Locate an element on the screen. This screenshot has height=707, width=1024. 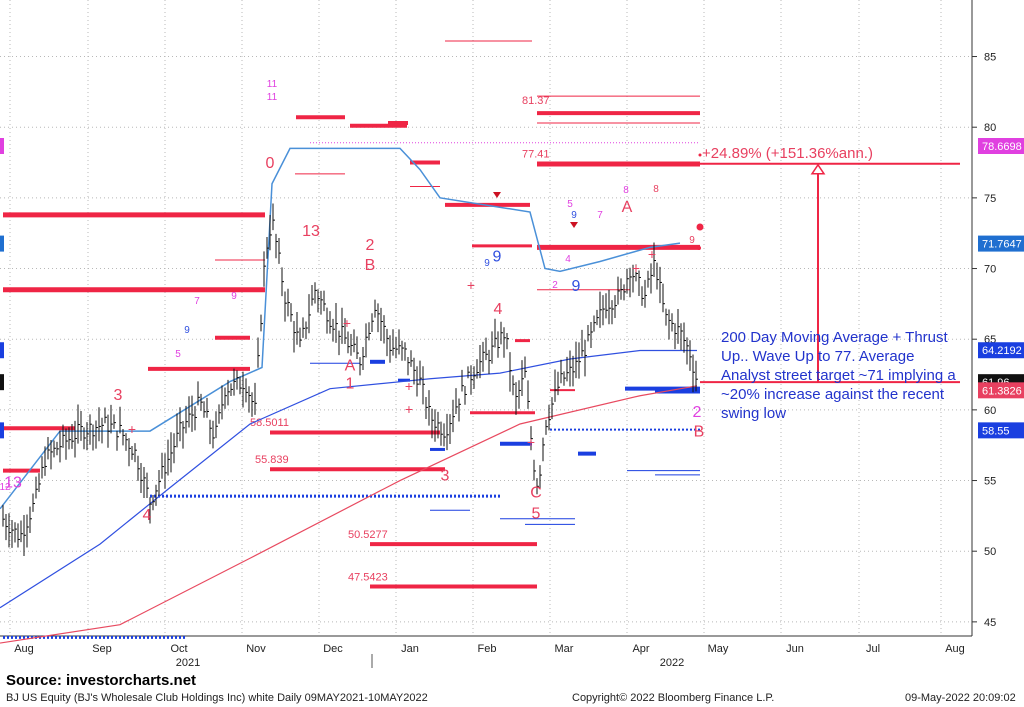
year-label: 2022 is located at coordinates (672, 663).